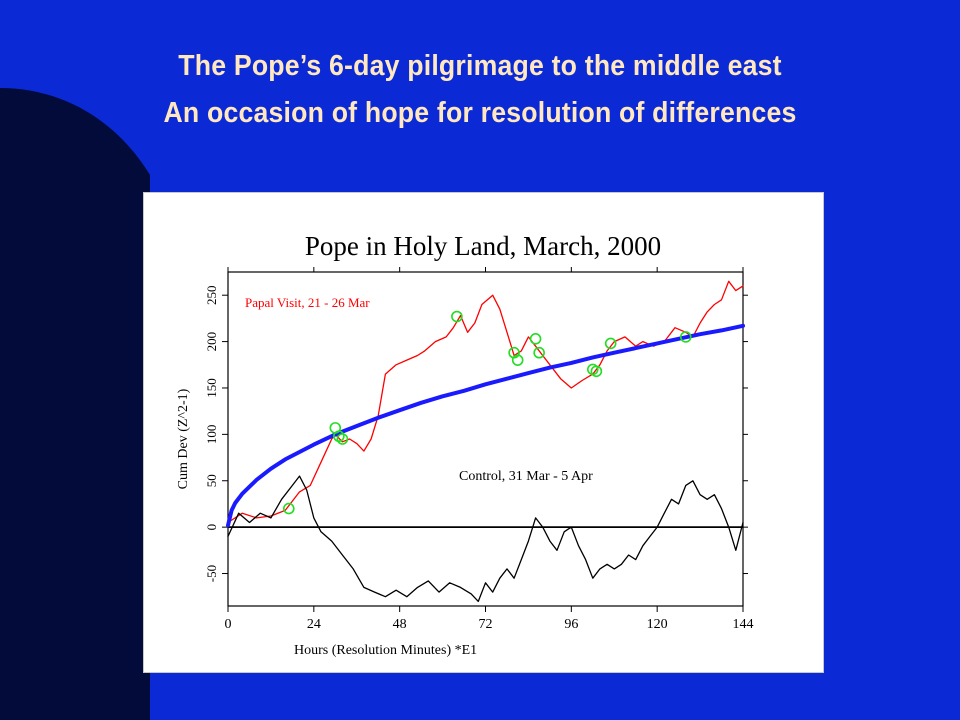 The image size is (960, 720). What do you see at coordinates (486, 624) in the screenshot?
I see `x-tick-label: 72` at bounding box center [486, 624].